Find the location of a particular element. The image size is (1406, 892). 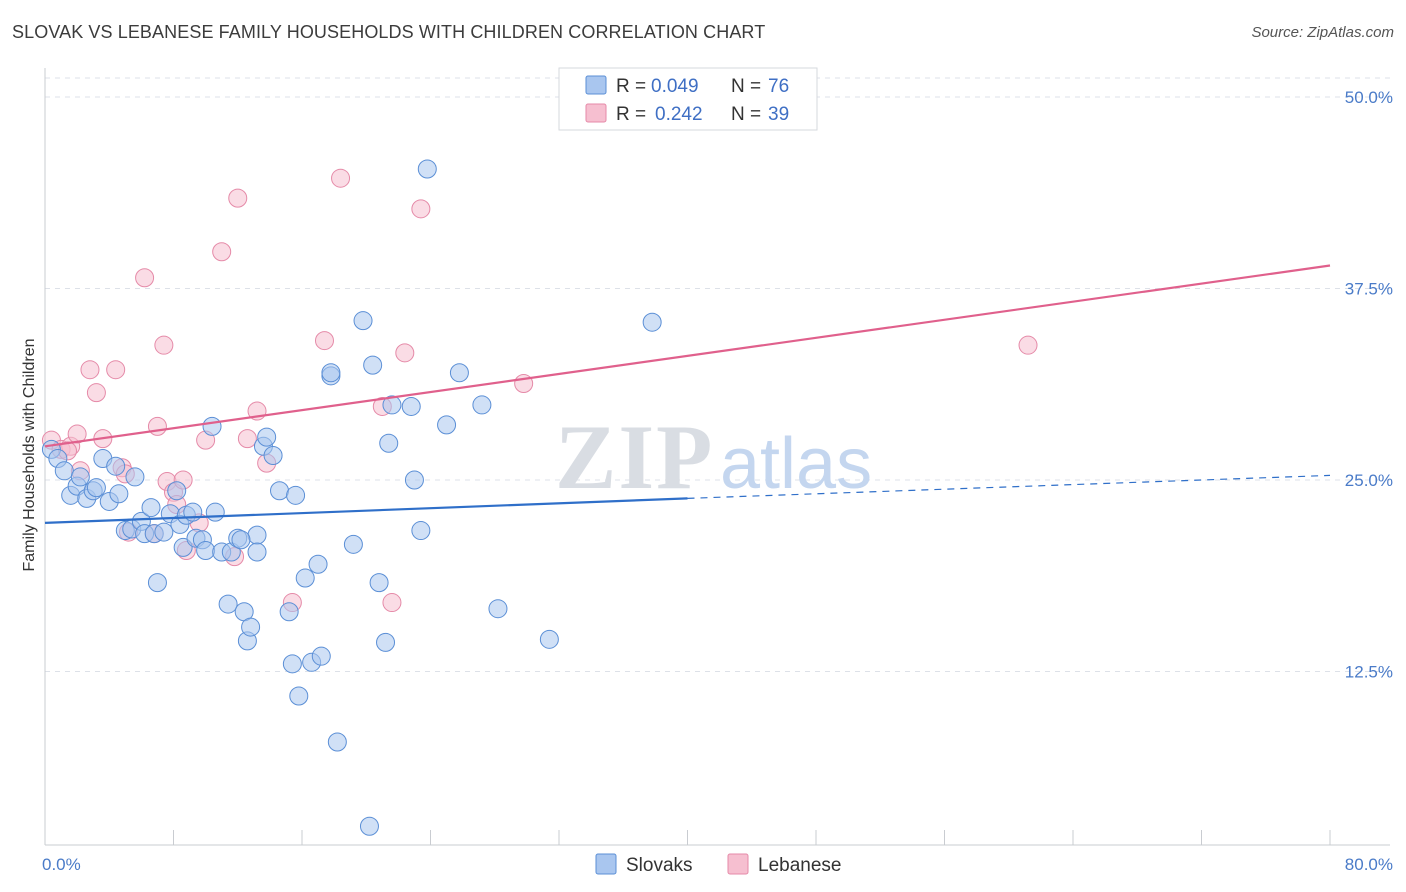

x-tick-label-0: 0.0% is located at coordinates (61, 864).